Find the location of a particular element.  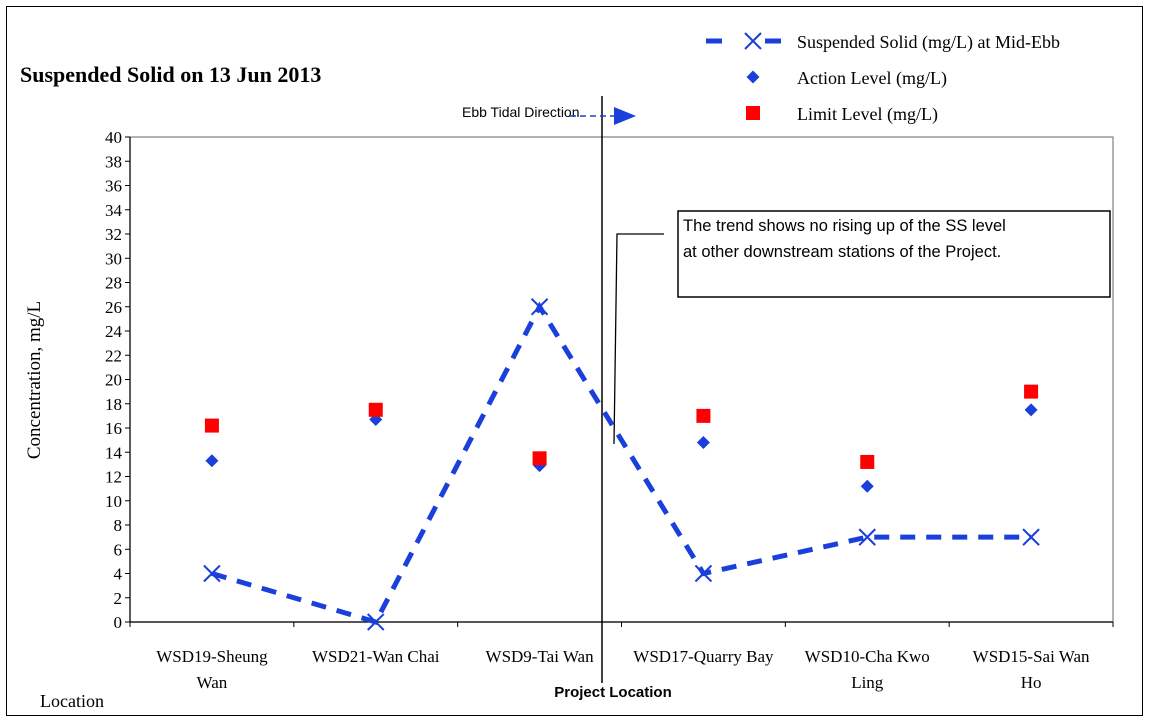

y-tick-label: 14 is located at coordinates (114, 452).